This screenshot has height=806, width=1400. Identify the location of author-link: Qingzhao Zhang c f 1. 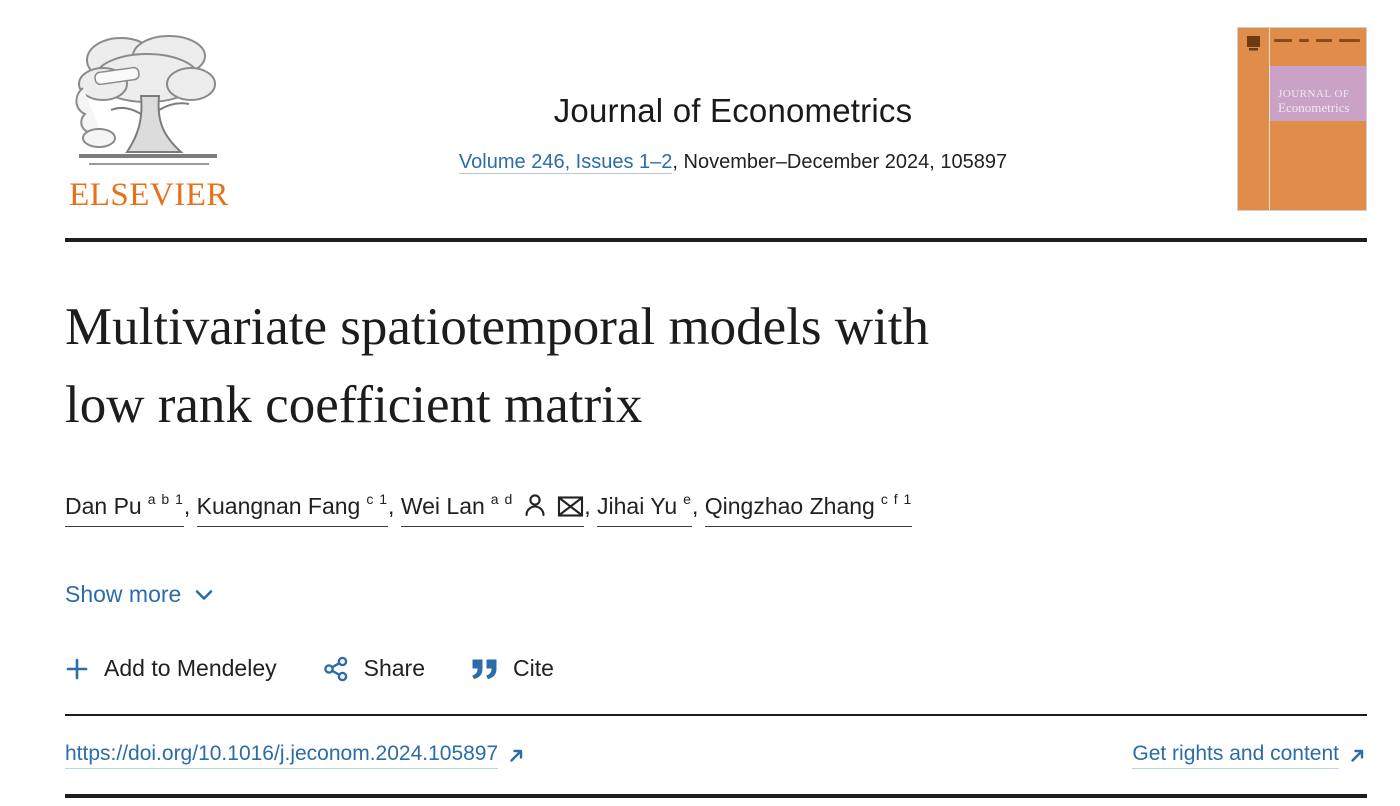
(808, 509).